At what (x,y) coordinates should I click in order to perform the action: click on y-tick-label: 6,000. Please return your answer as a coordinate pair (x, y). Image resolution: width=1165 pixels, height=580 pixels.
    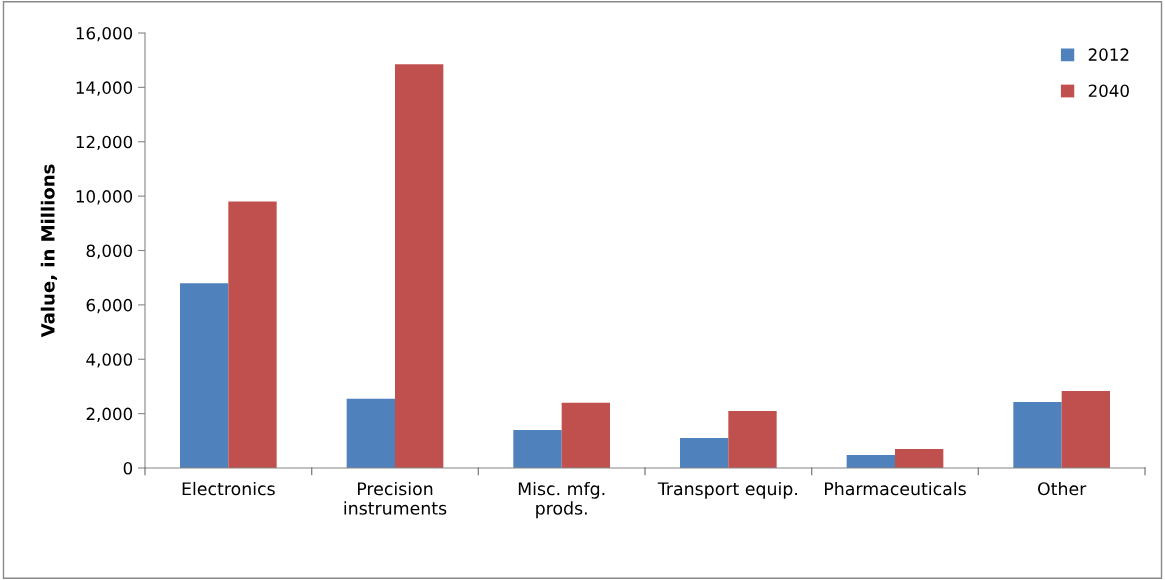
    Looking at the image, I should click on (109, 306).